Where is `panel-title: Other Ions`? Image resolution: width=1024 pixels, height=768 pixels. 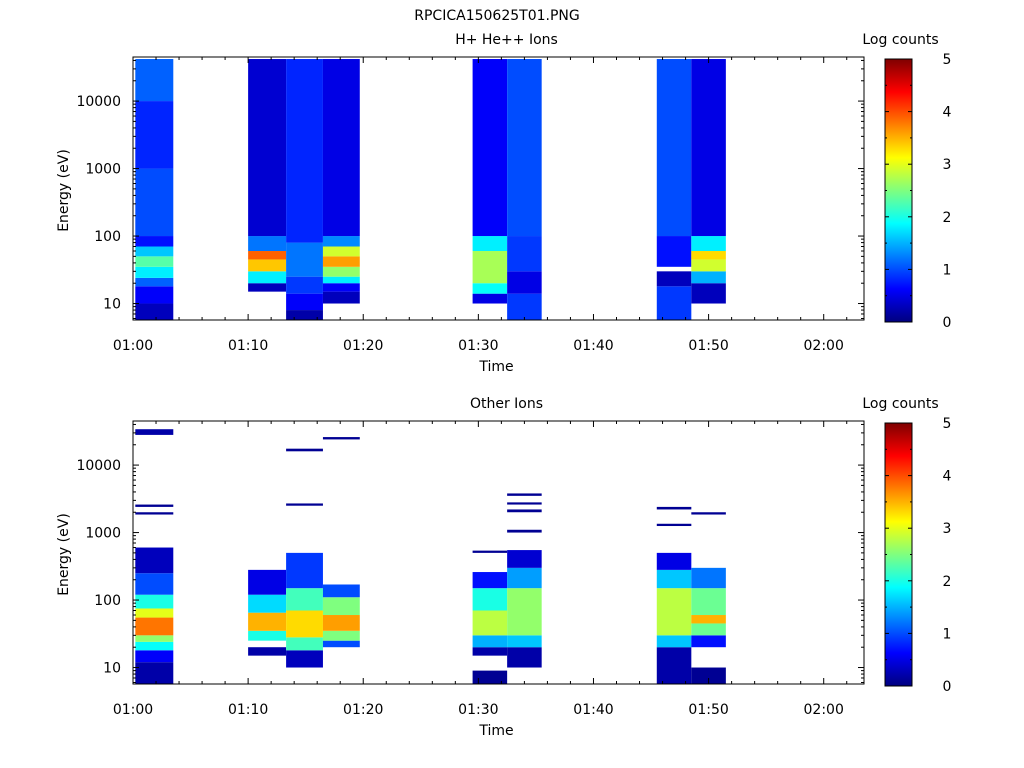 panel-title: Other Ions is located at coordinates (506, 404).